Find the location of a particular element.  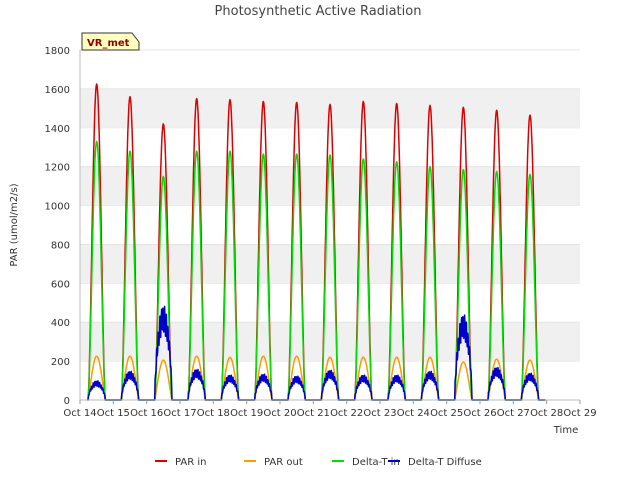

x-tick-label: Oct 28 is located at coordinates (546, 413).